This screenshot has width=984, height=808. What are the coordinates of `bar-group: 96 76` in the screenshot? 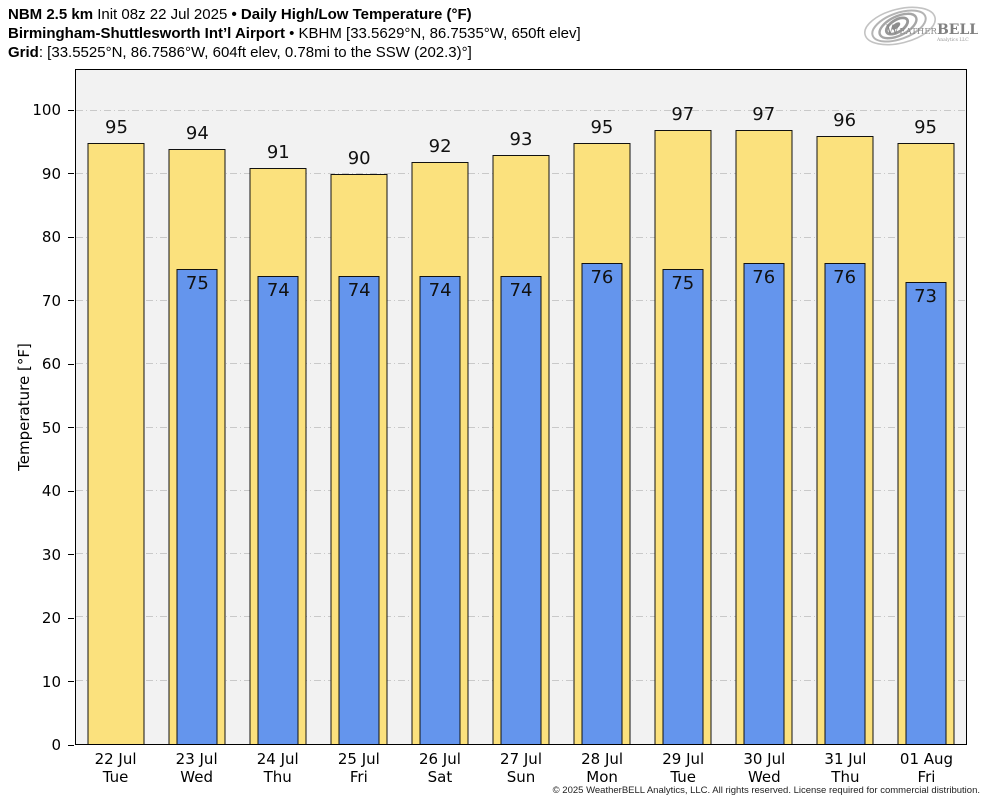 It's located at (844, 407).